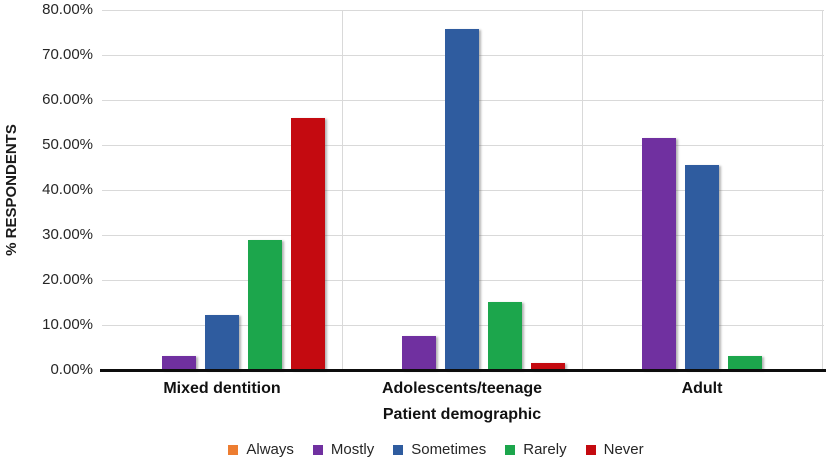  I want to click on bar-mostly-mixed-dentition, so click(179, 363).